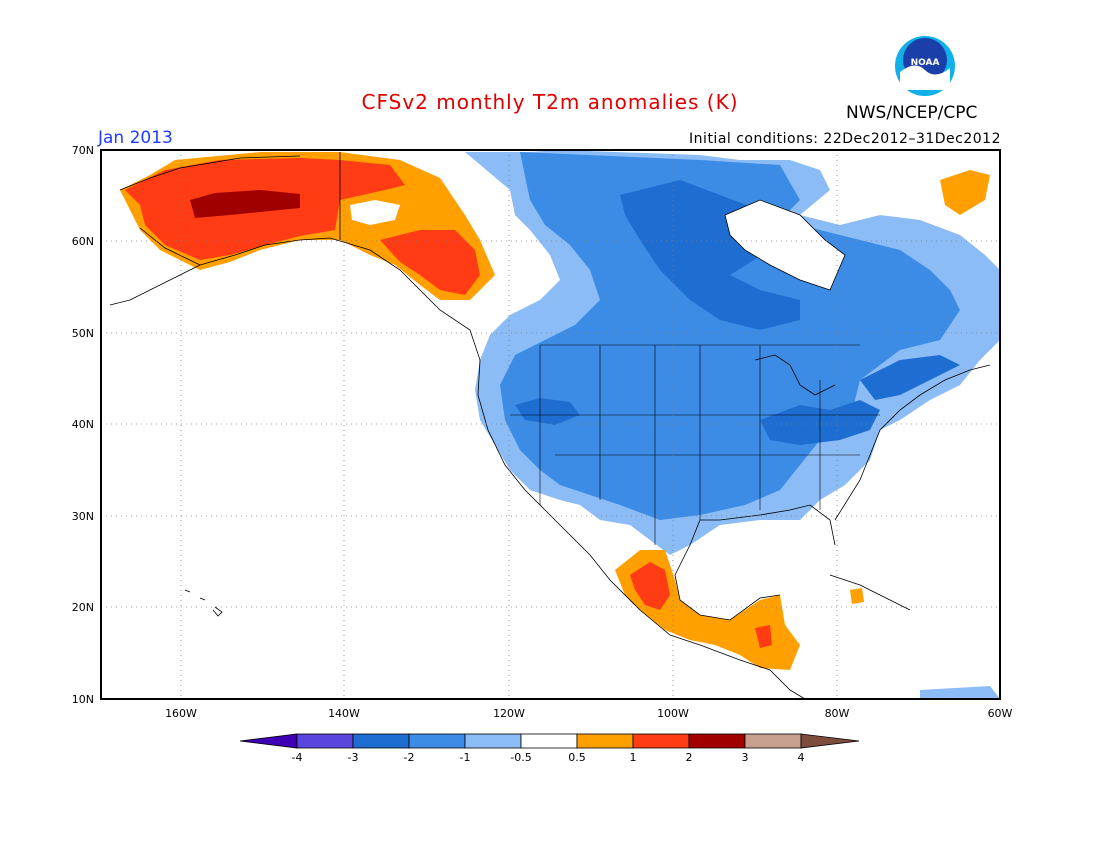 This screenshot has height=850, width=1100. I want to click on map-title: CFSv2 monthly T2m anomalies (K), so click(550, 102).